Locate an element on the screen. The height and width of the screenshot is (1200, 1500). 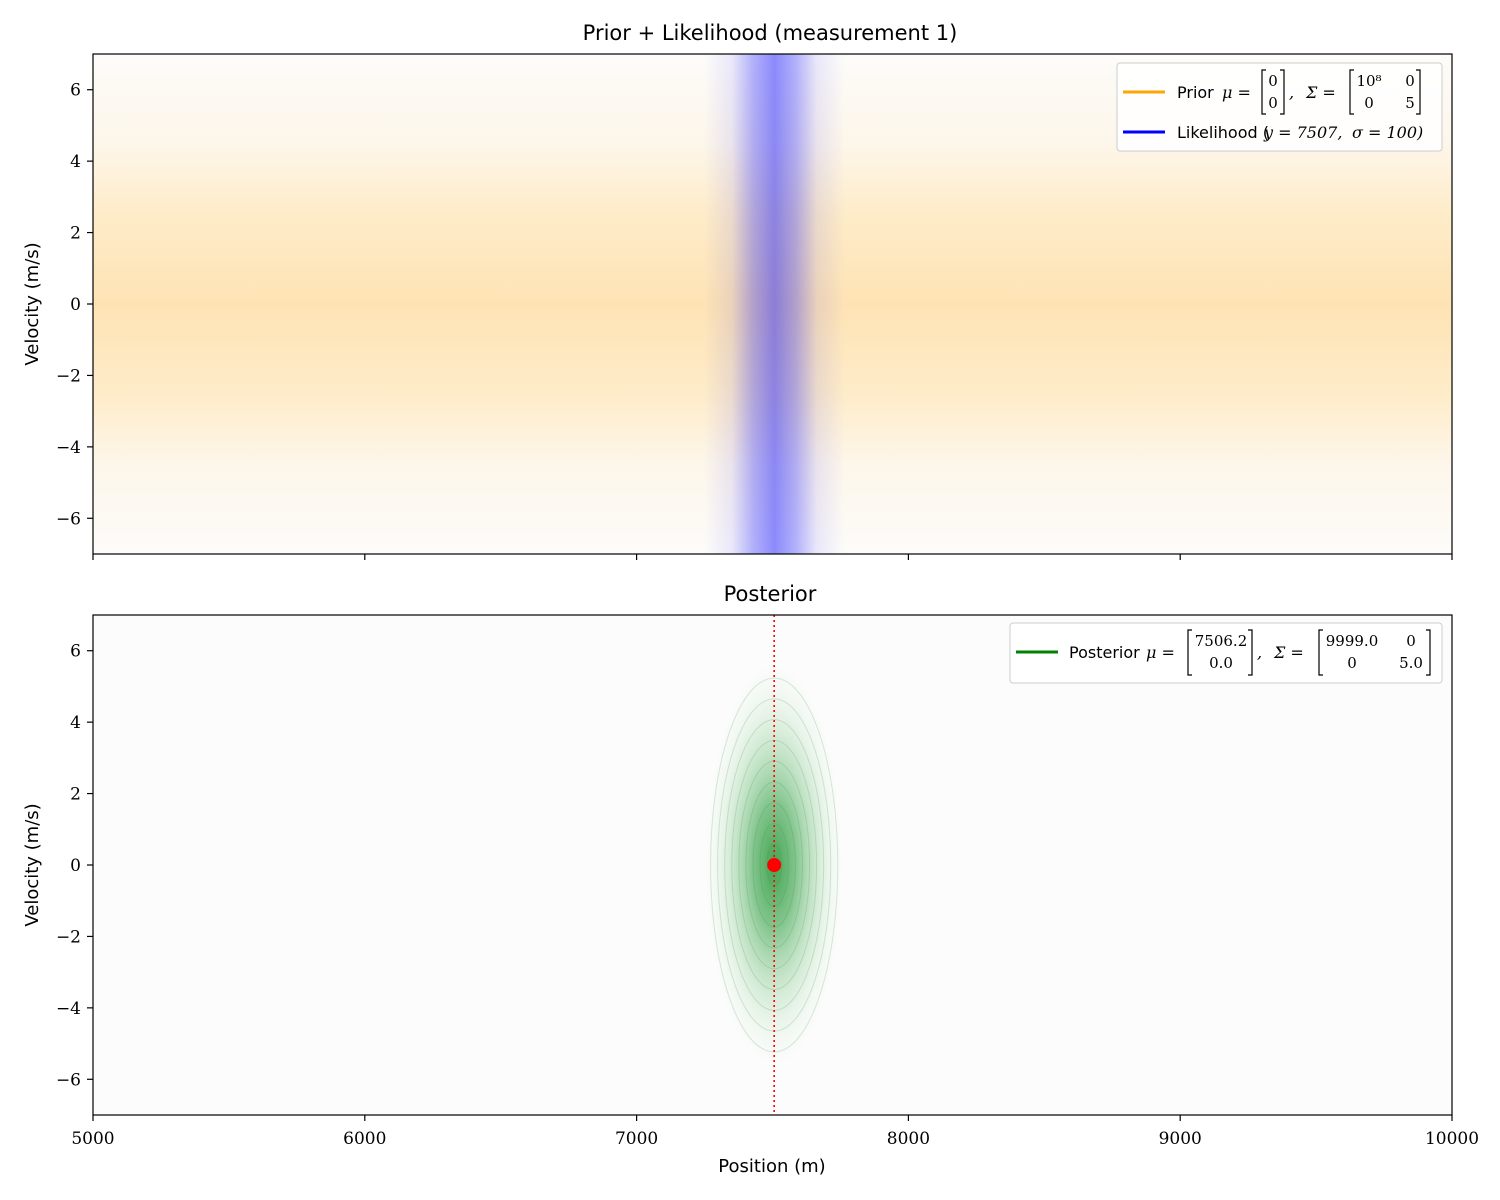
bottom-y-axis: −6 −4 −2 0 2 4 6 is located at coordinates (74, 866).